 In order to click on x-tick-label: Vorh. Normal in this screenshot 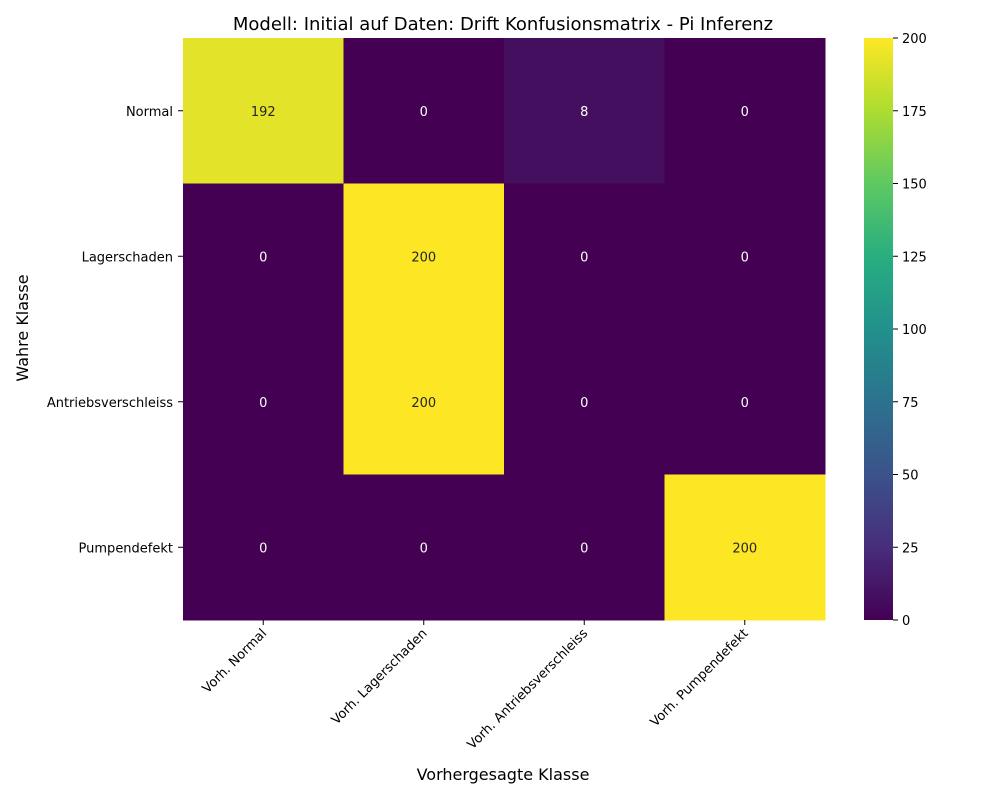, I will do `click(235, 661)`.